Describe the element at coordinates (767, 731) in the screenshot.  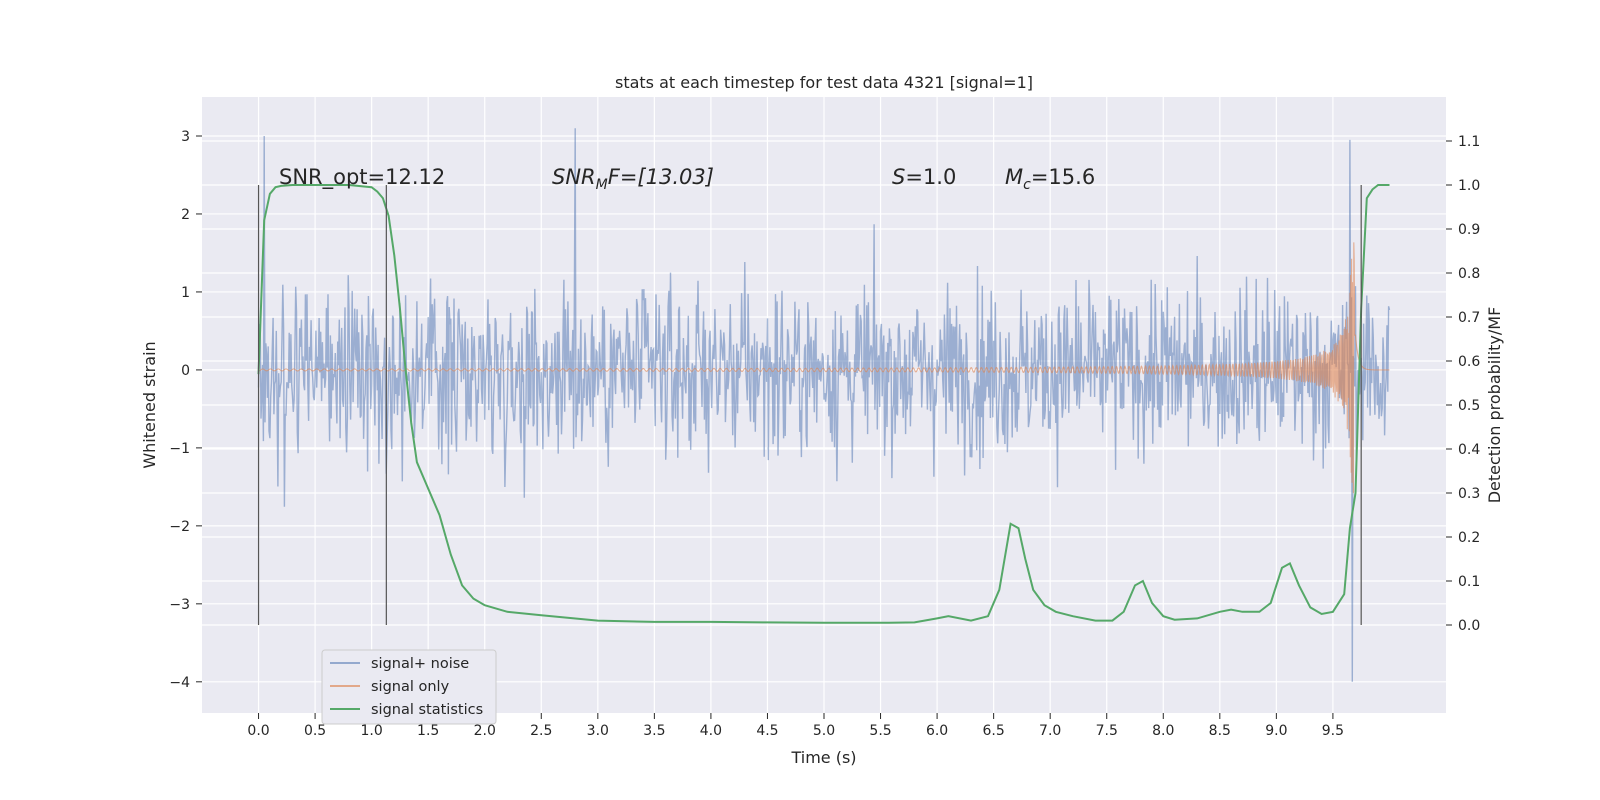
I see `x-tick-label: 4.5` at that location.